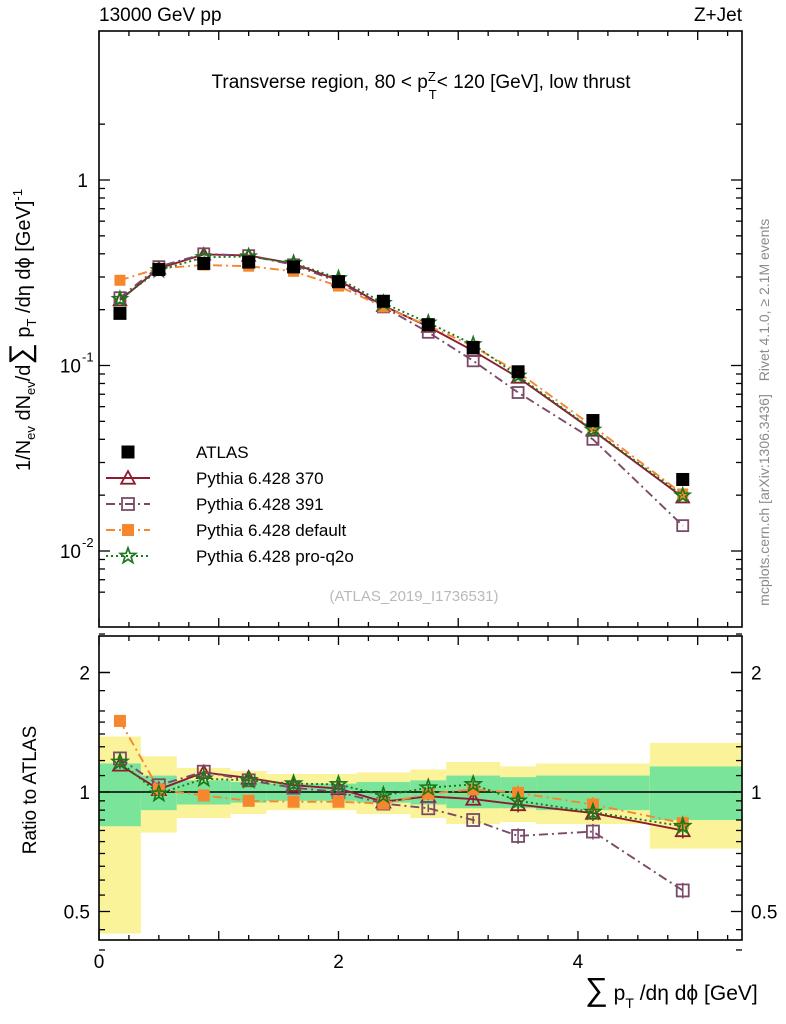  Describe the element at coordinates (671, 991) in the screenshot. I see `xlabel: ∑ pT /dη dϕ [GeV]` at that location.